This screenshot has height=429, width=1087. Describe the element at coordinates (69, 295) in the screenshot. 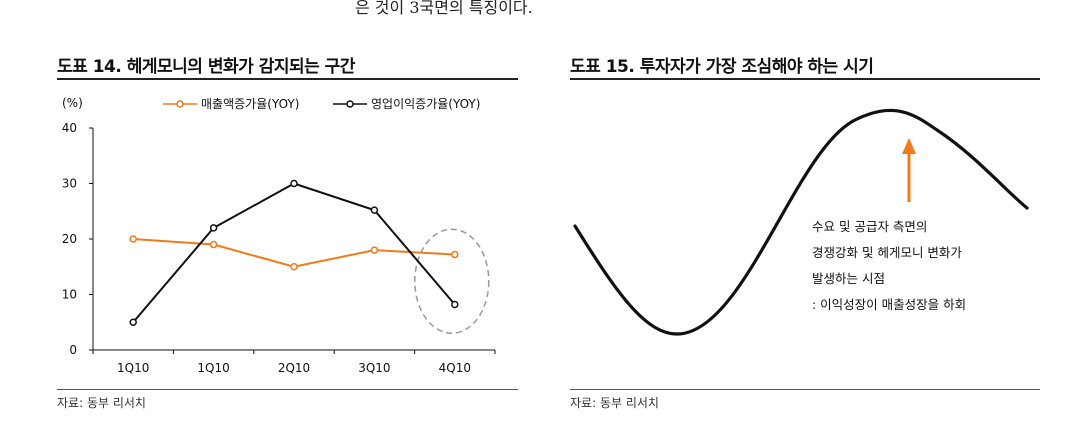

I see `y-tick-label: 10` at that location.